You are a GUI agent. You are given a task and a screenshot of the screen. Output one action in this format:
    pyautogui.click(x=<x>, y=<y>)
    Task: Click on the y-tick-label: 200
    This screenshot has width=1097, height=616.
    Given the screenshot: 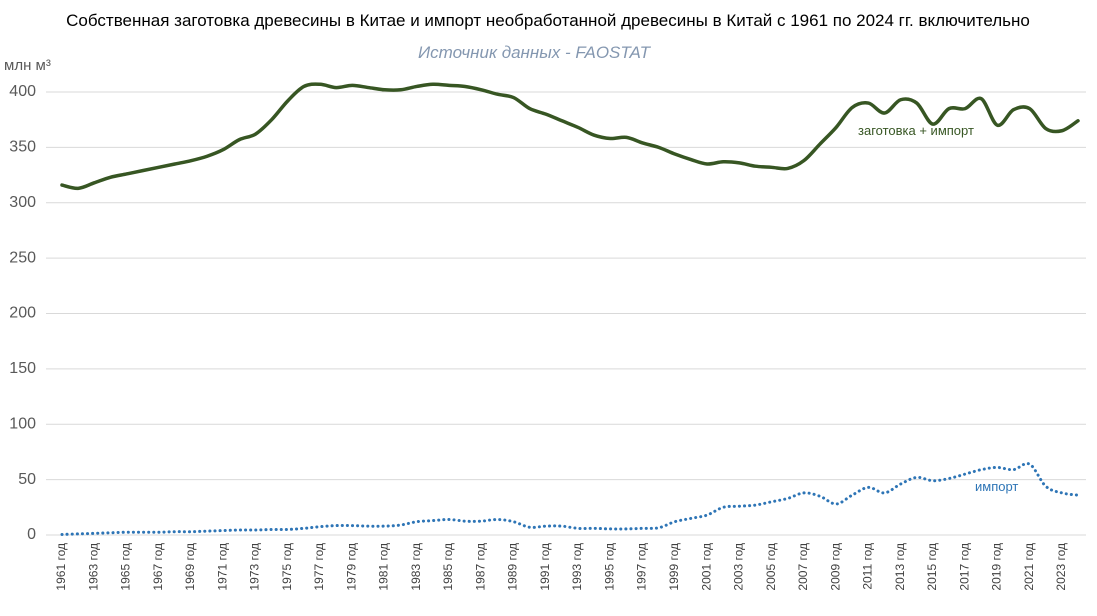 What is the action you would take?
    pyautogui.click(x=22, y=313)
    